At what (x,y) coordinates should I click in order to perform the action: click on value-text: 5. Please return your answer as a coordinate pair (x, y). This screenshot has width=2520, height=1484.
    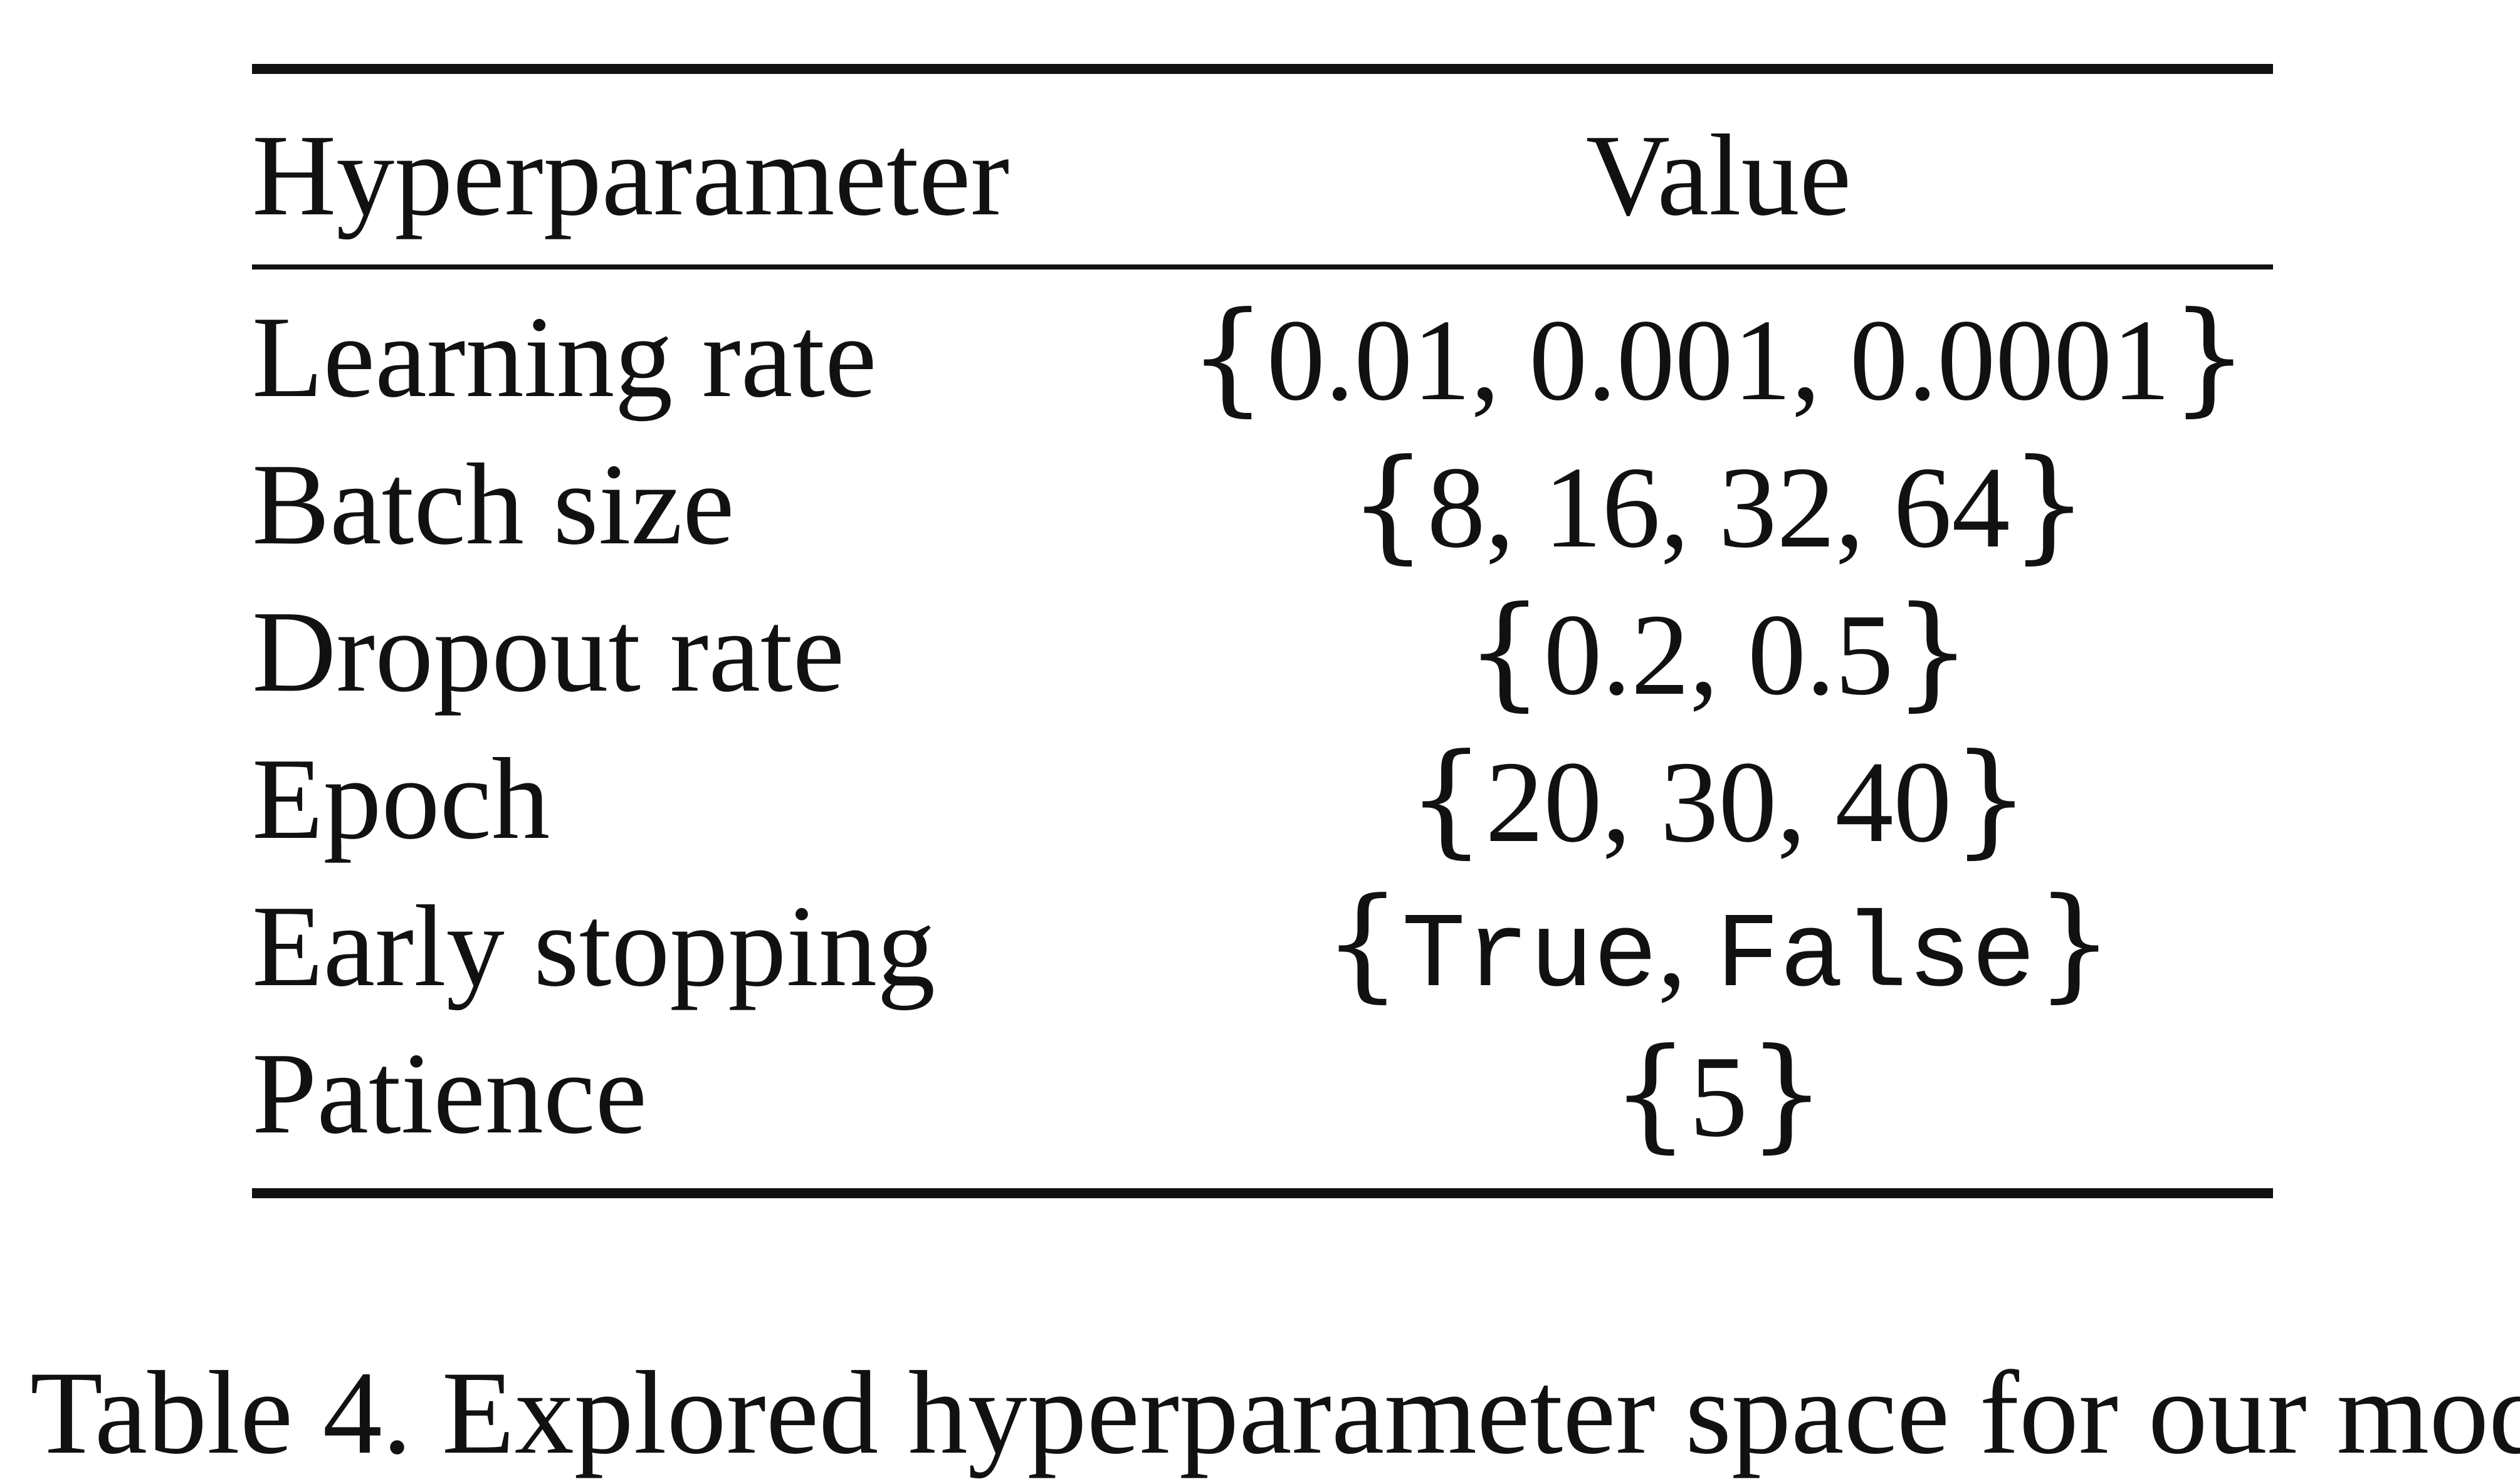
    Looking at the image, I should click on (1719, 1096).